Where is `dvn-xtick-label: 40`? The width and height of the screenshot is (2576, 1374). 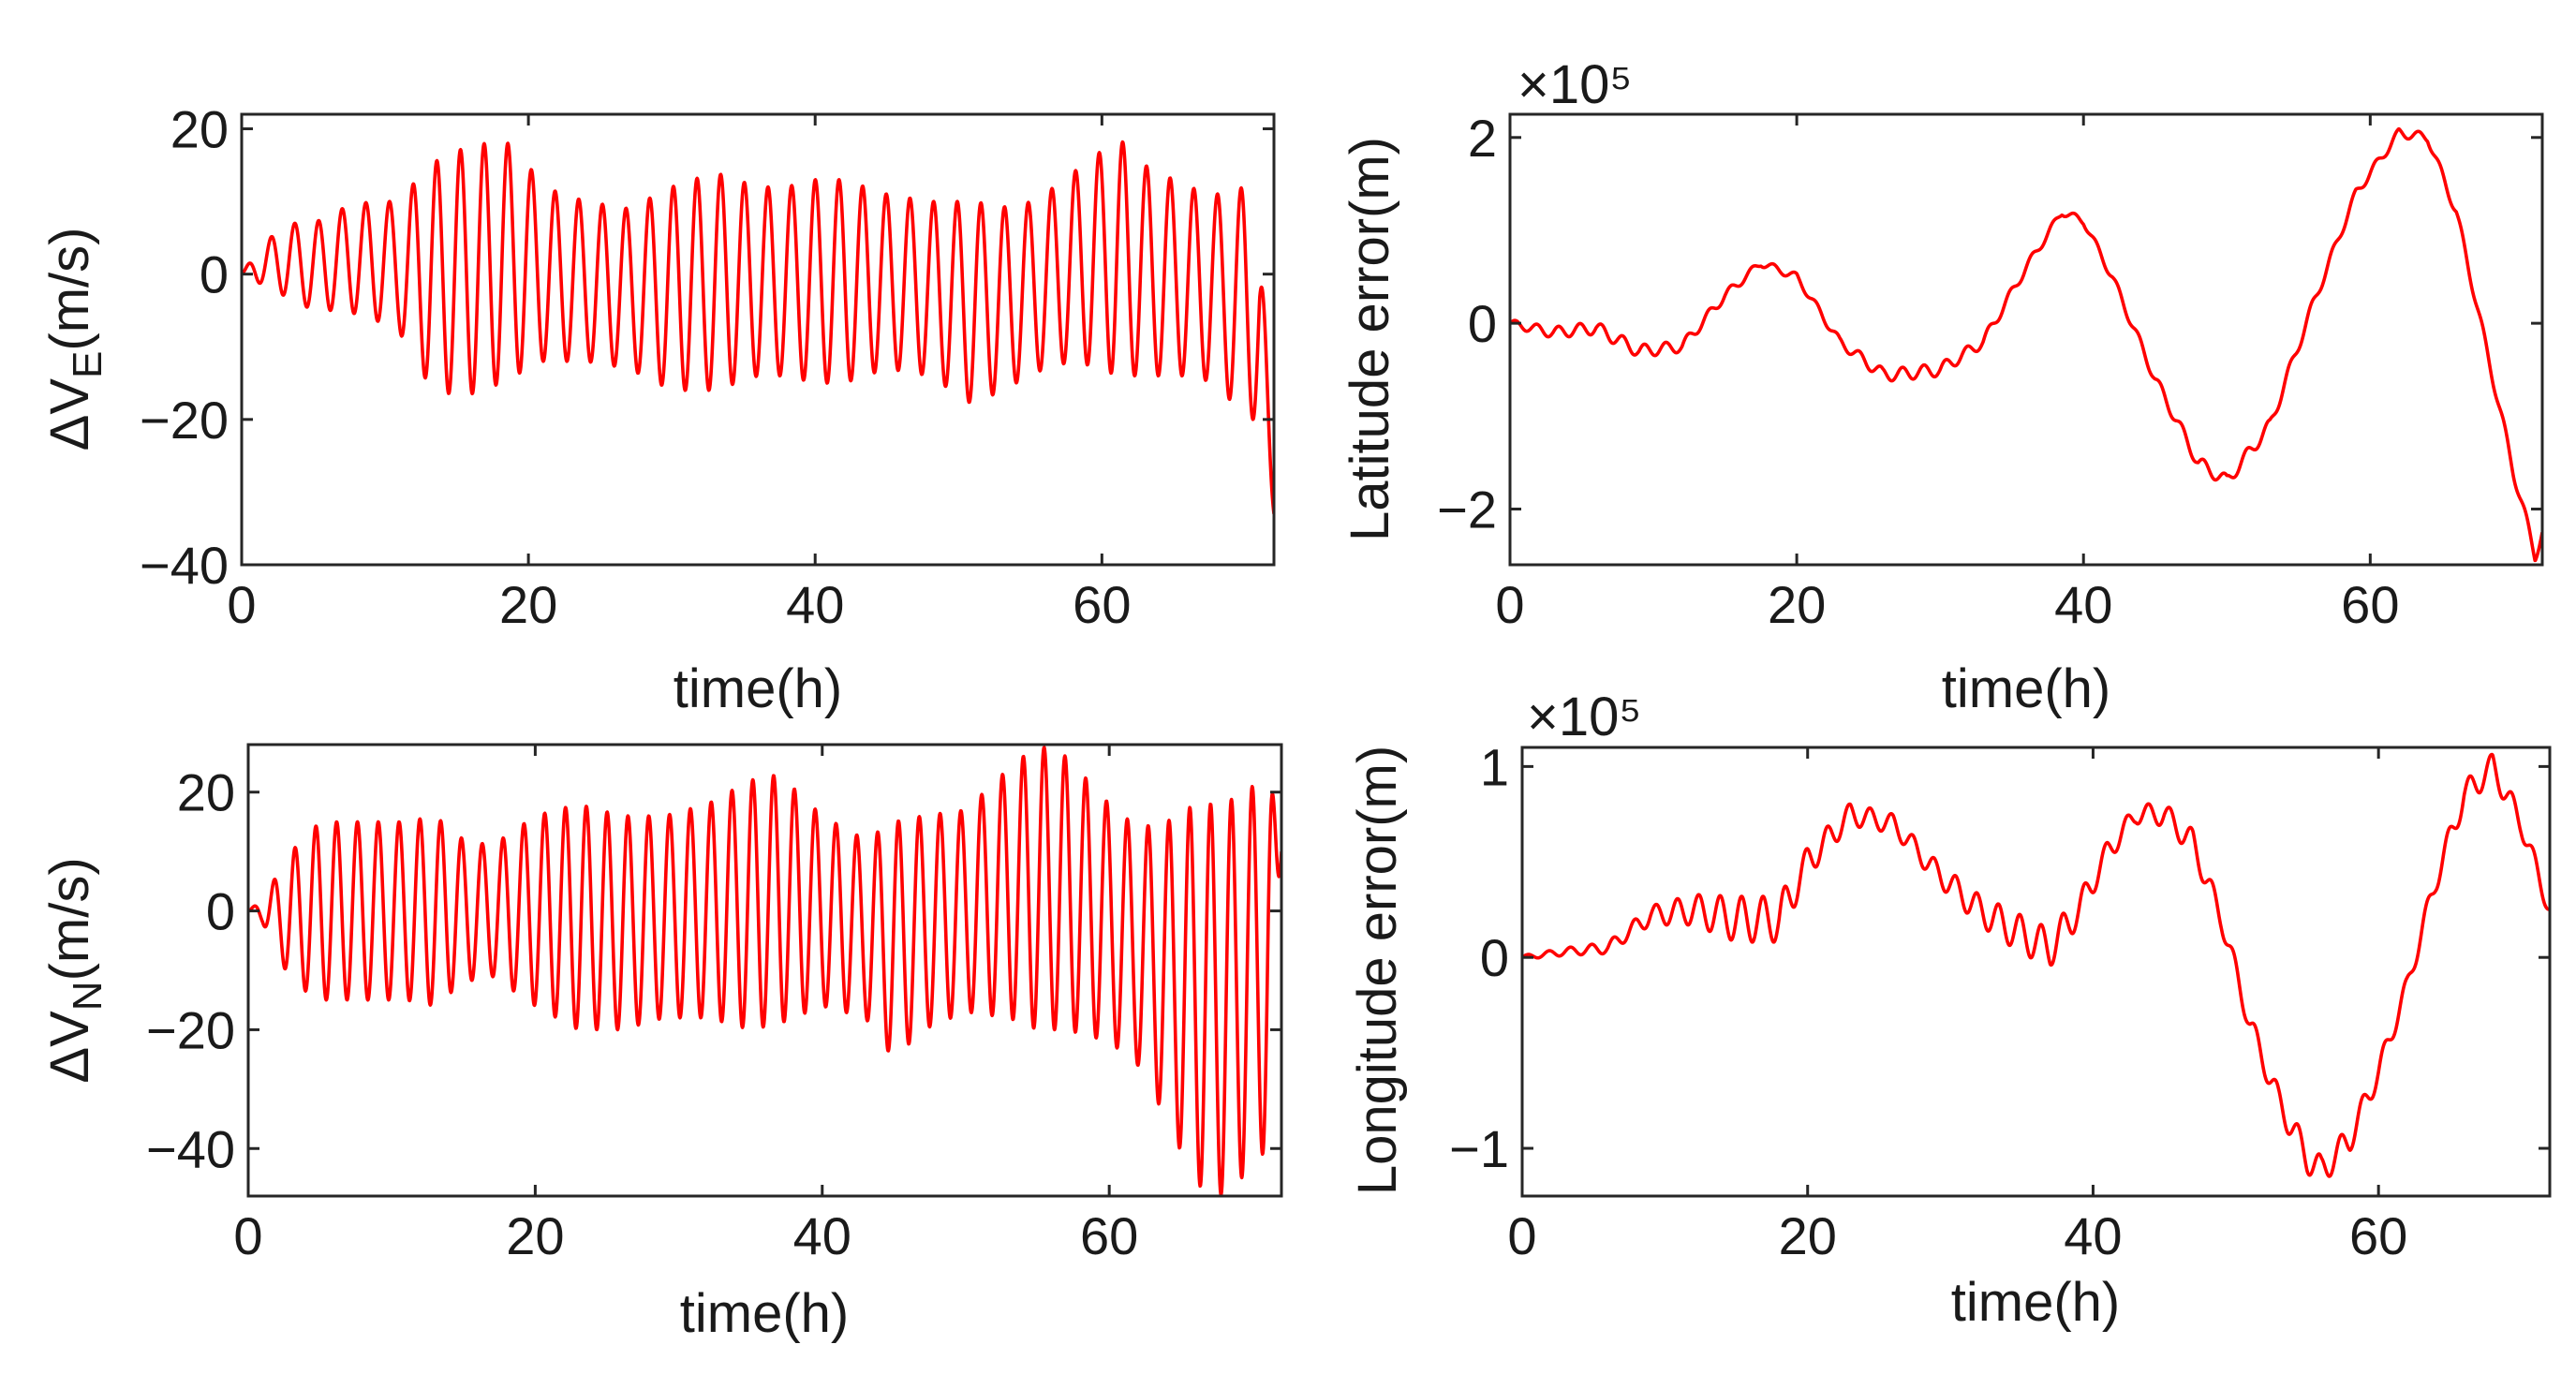 dvn-xtick-label: 40 is located at coordinates (822, 1235).